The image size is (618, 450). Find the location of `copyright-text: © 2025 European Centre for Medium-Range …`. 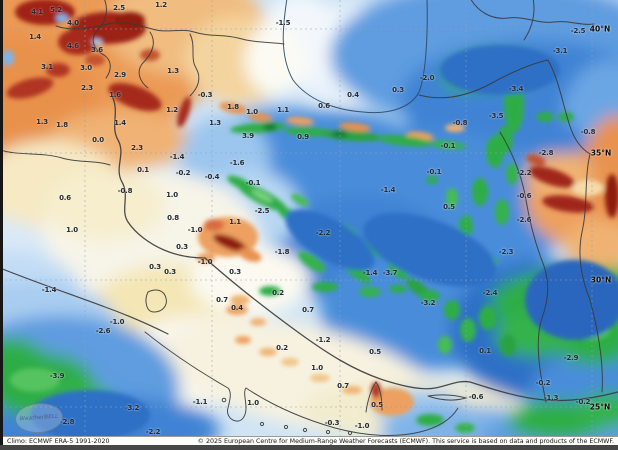

copyright-text: © 2025 European Centre for Medium-Range … is located at coordinates (405, 441).